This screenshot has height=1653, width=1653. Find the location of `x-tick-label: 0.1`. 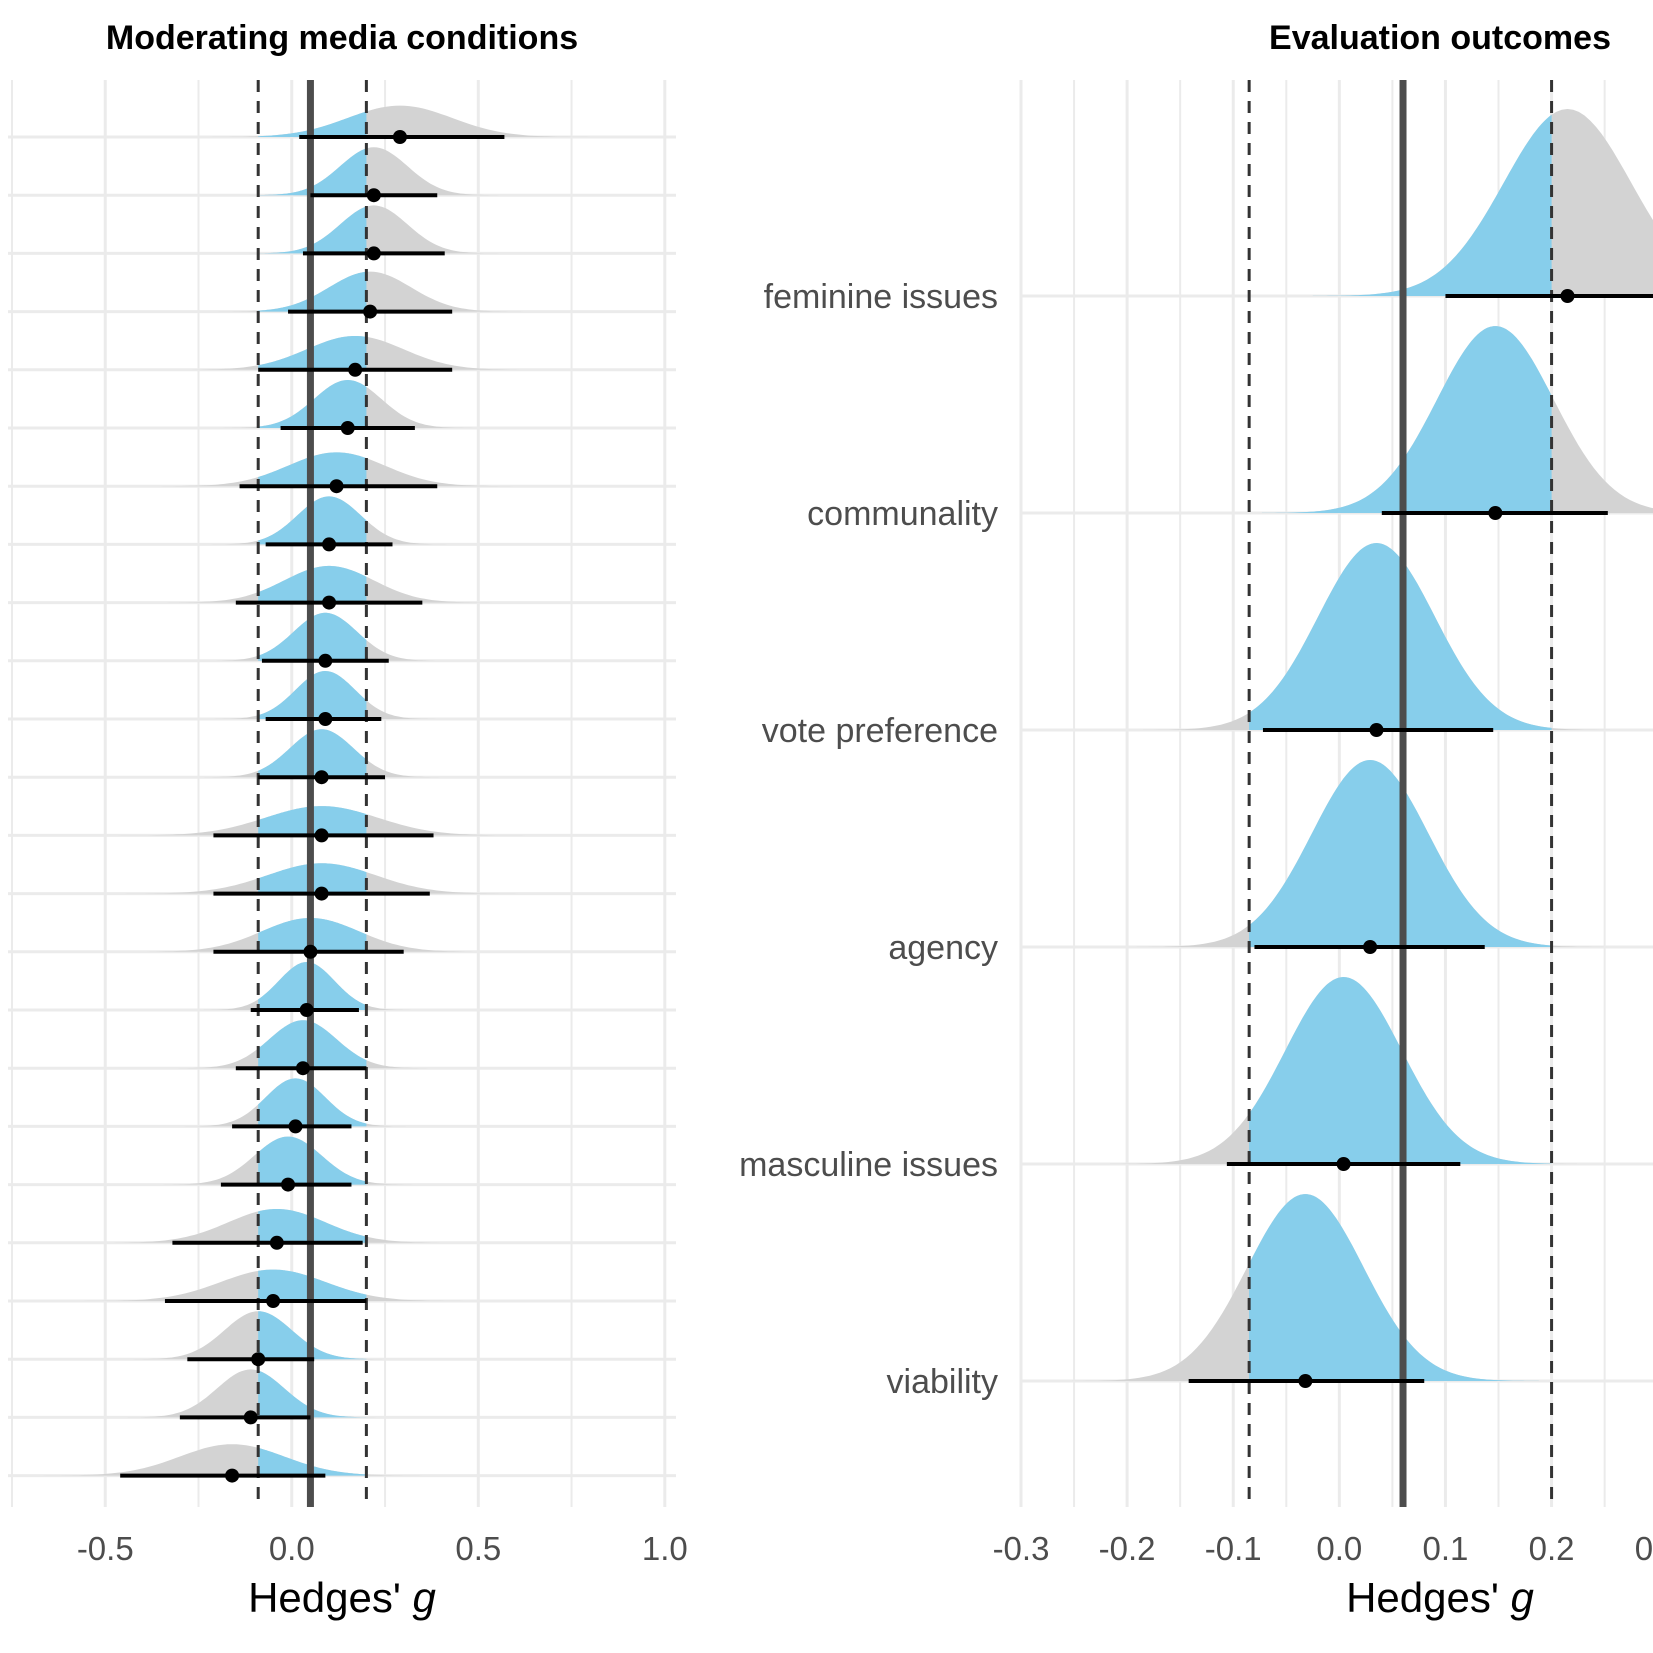

x-tick-label: 0.1 is located at coordinates (1446, 1548).